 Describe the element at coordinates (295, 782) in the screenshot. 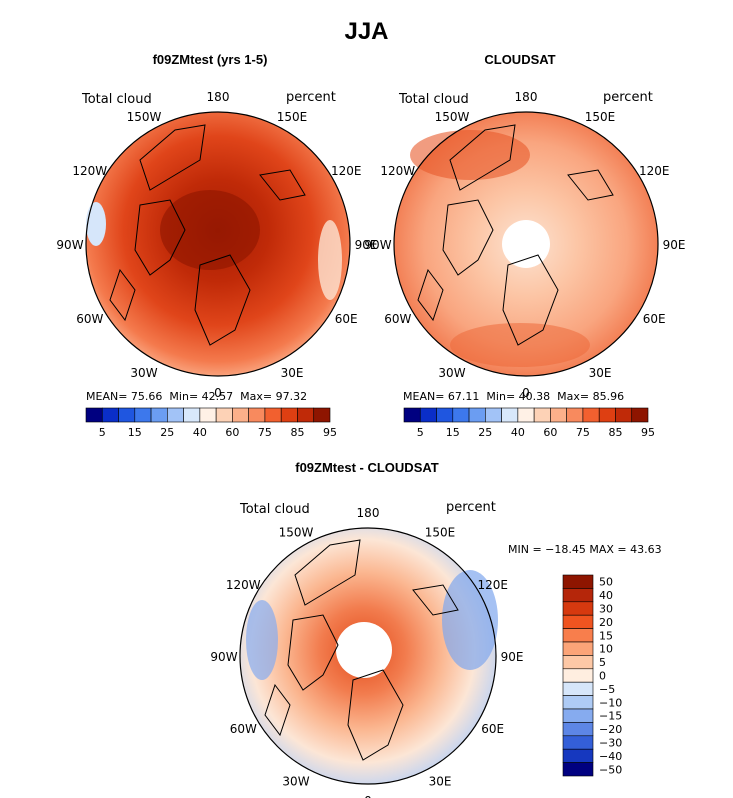

I see `lon-label-diff: 30W` at that location.